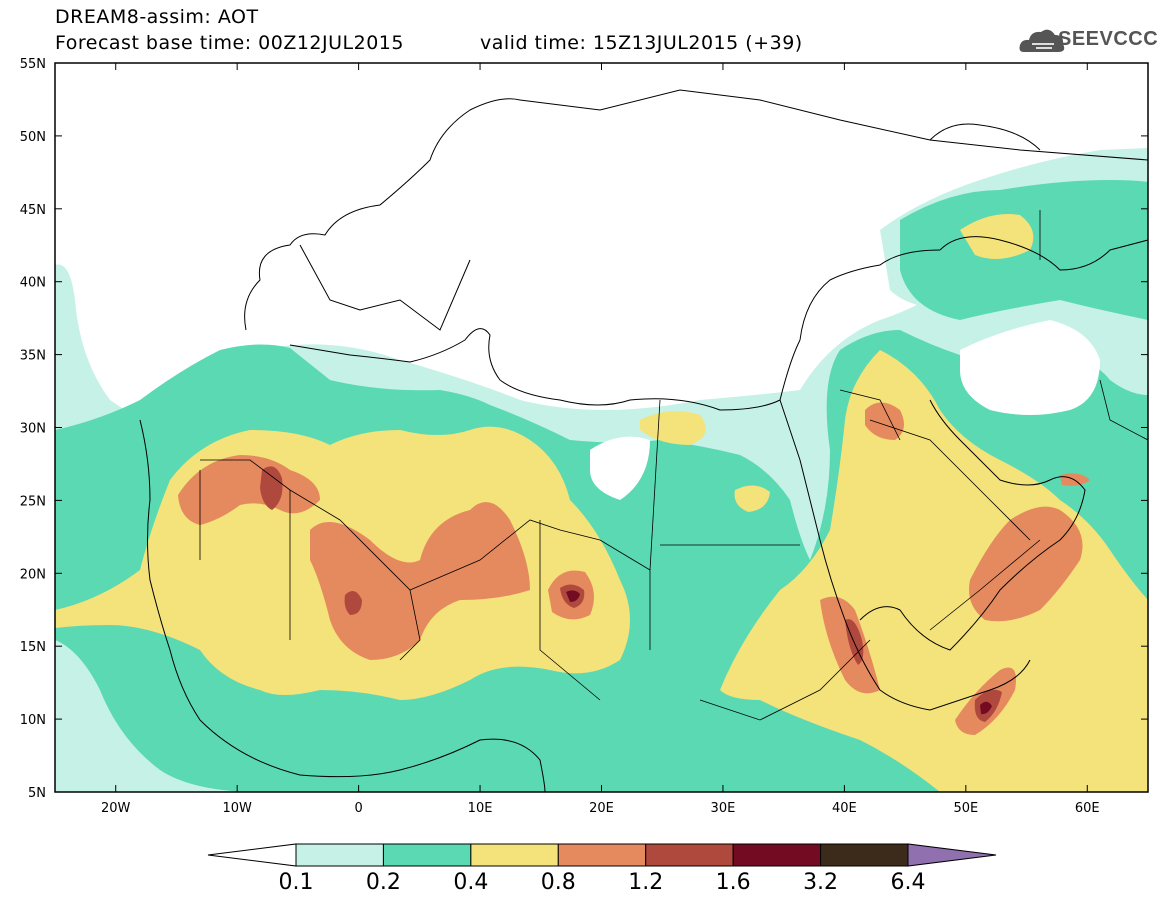 The image size is (1165, 905). I want to click on lat-tick-label: 30N, so click(33, 429).